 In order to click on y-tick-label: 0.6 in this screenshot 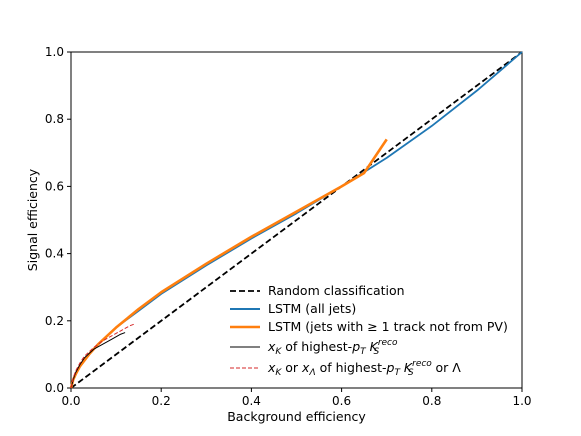, I will do `click(54, 186)`.